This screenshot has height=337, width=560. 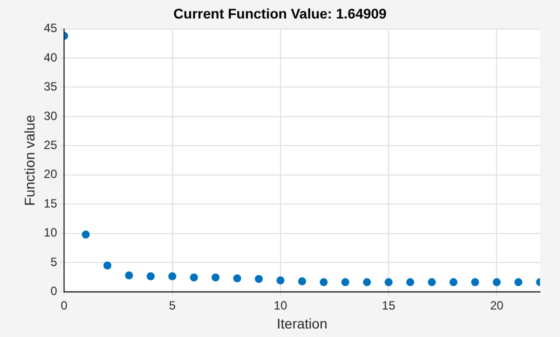 I want to click on y-tick-label: 0, so click(x=54, y=291).